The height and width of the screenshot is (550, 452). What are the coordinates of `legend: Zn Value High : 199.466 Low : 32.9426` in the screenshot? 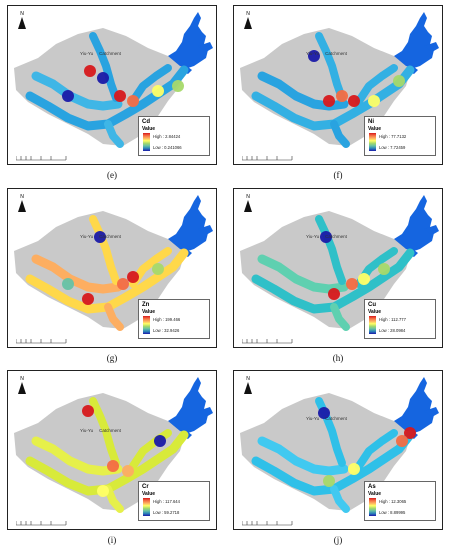 It's located at (174, 319).